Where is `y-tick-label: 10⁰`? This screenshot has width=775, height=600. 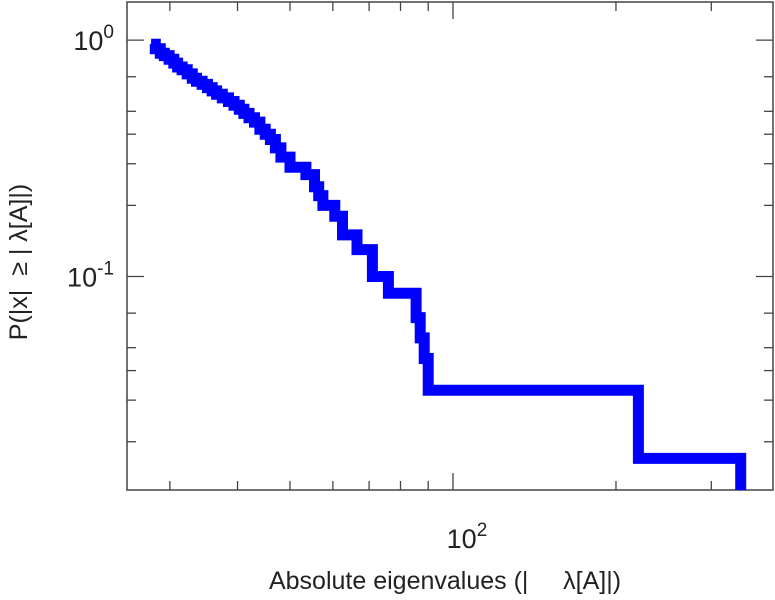 y-tick-label: 10⁰ is located at coordinates (93, 39).